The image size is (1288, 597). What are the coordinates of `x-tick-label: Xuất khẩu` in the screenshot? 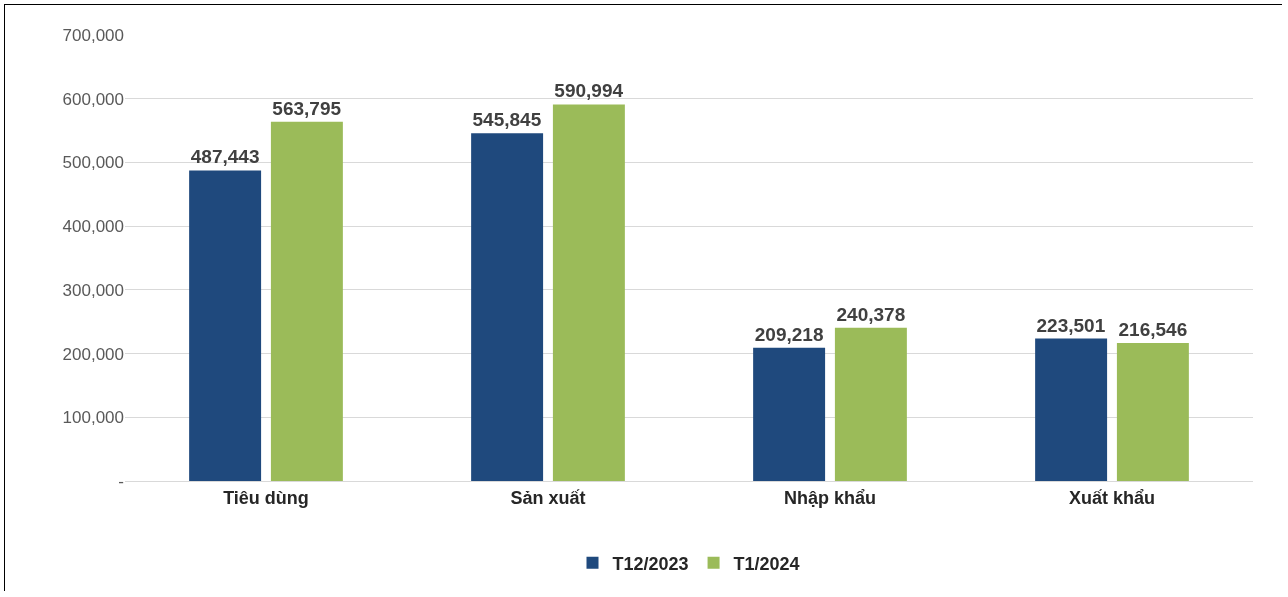 It's located at (1112, 497).